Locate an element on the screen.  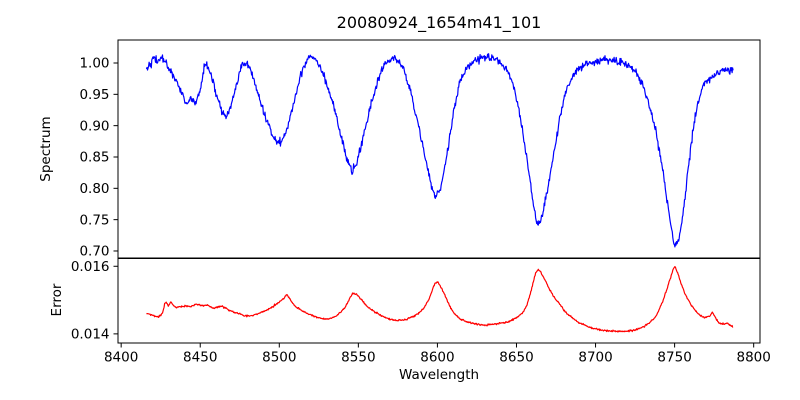
y-tick-label-spectrum: 0.85 is located at coordinates (94, 158).